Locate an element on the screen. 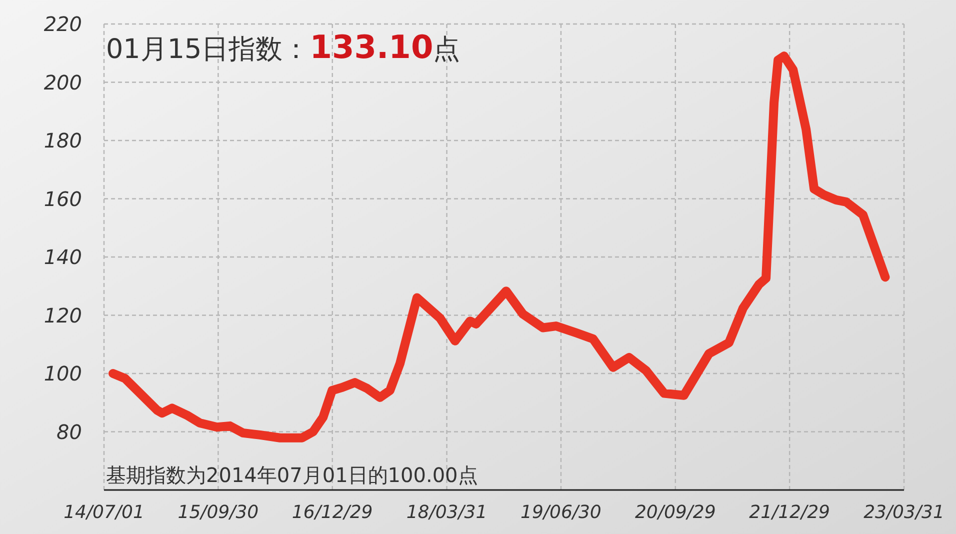  x-tick-label: 20/09/29 is located at coordinates (675, 512).